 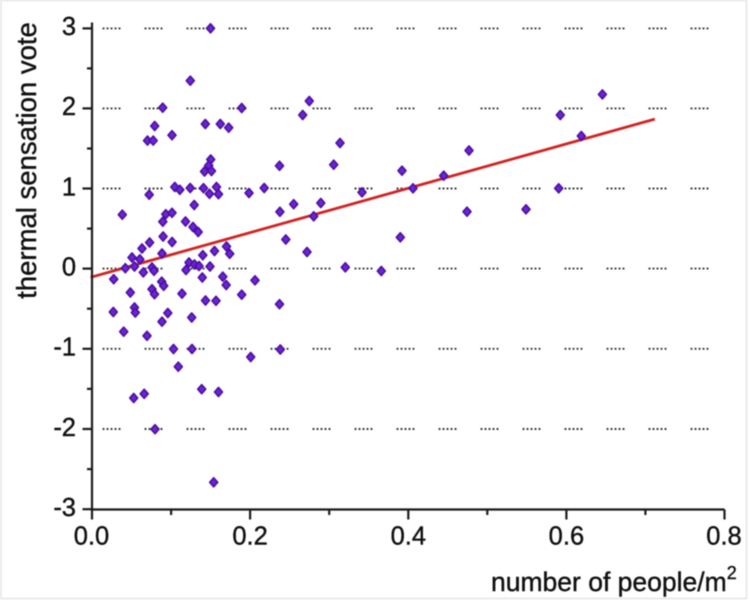 What do you see at coordinates (566, 537) in the screenshot?
I see `svg-text: 0.6` at bounding box center [566, 537].